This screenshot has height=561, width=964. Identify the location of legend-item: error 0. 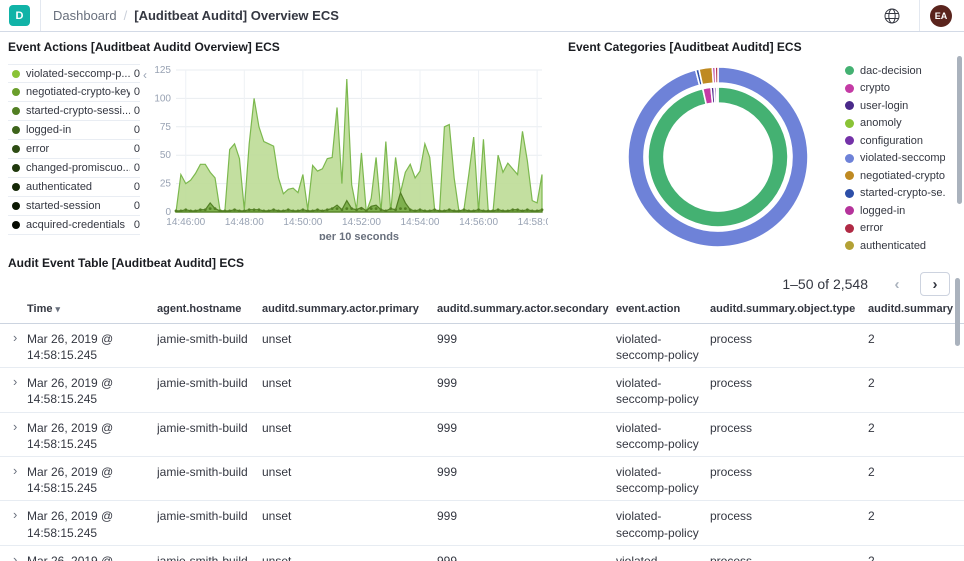
(74, 149).